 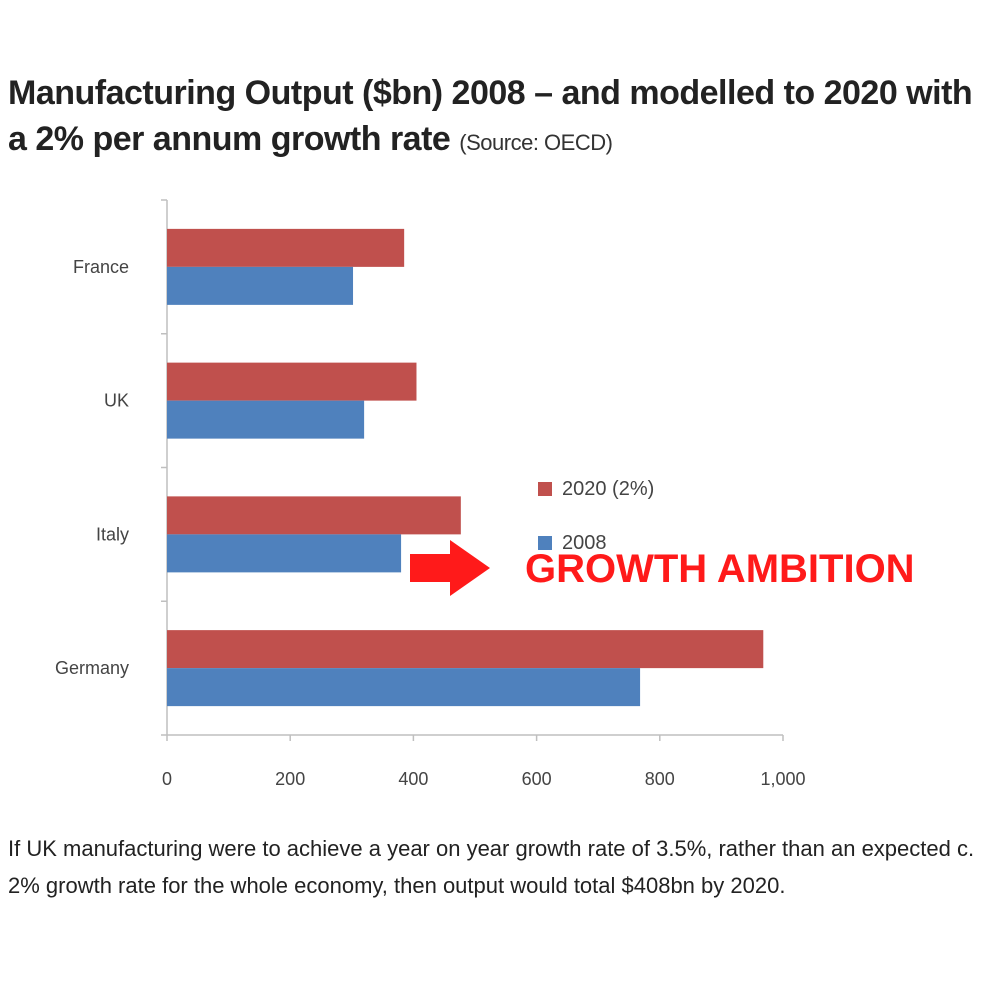 What do you see at coordinates (286, 247) in the screenshot?
I see `bar-france-2020` at bounding box center [286, 247].